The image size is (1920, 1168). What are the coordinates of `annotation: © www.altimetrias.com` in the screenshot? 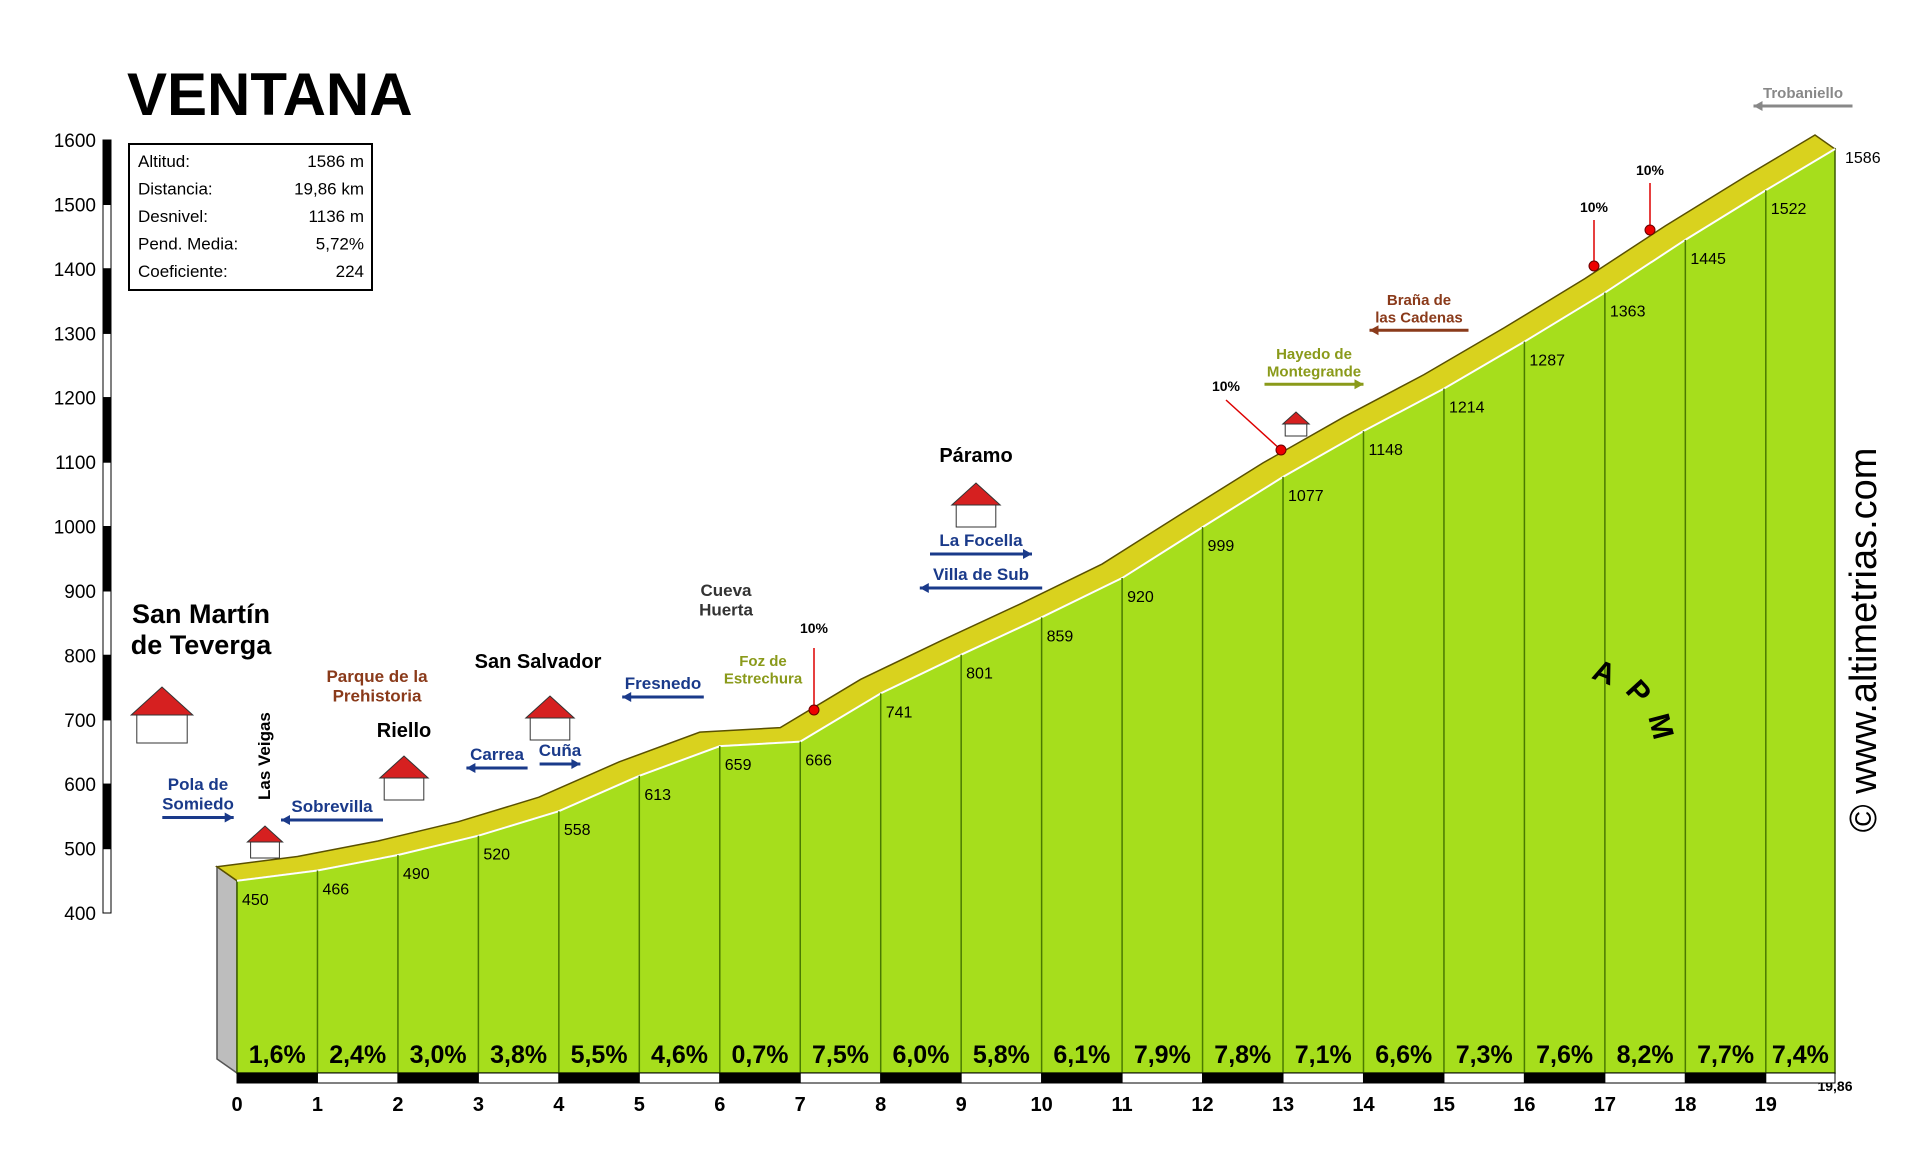 It's located at (1864, 640).